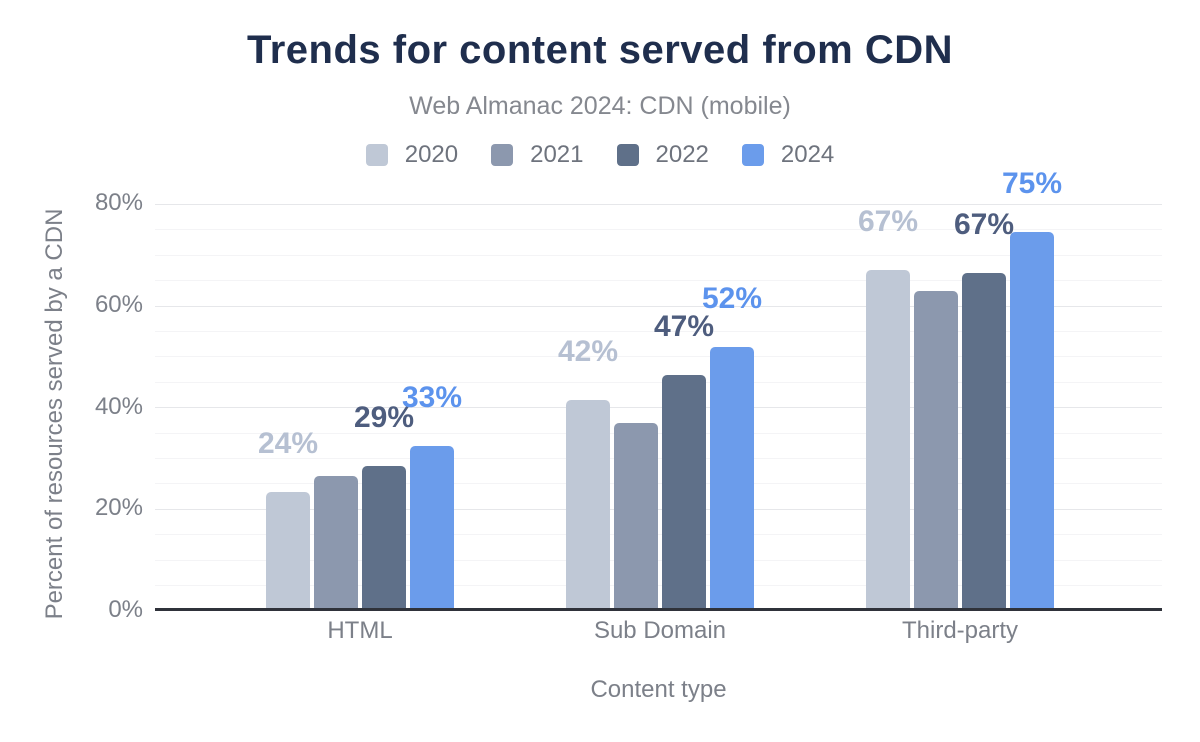  What do you see at coordinates (684, 492) in the screenshot?
I see `bar-2022-sub-domain` at bounding box center [684, 492].